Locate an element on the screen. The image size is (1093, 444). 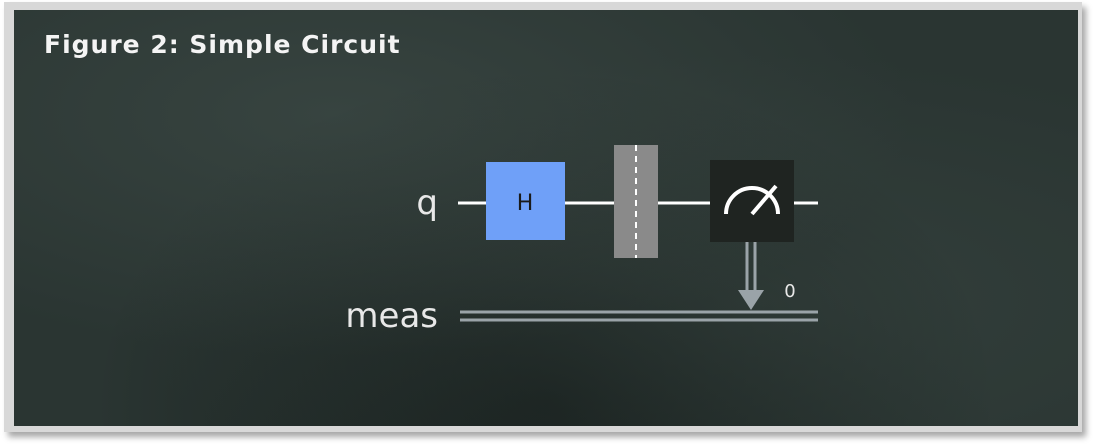
qubit-label: q is located at coordinates (427, 203).